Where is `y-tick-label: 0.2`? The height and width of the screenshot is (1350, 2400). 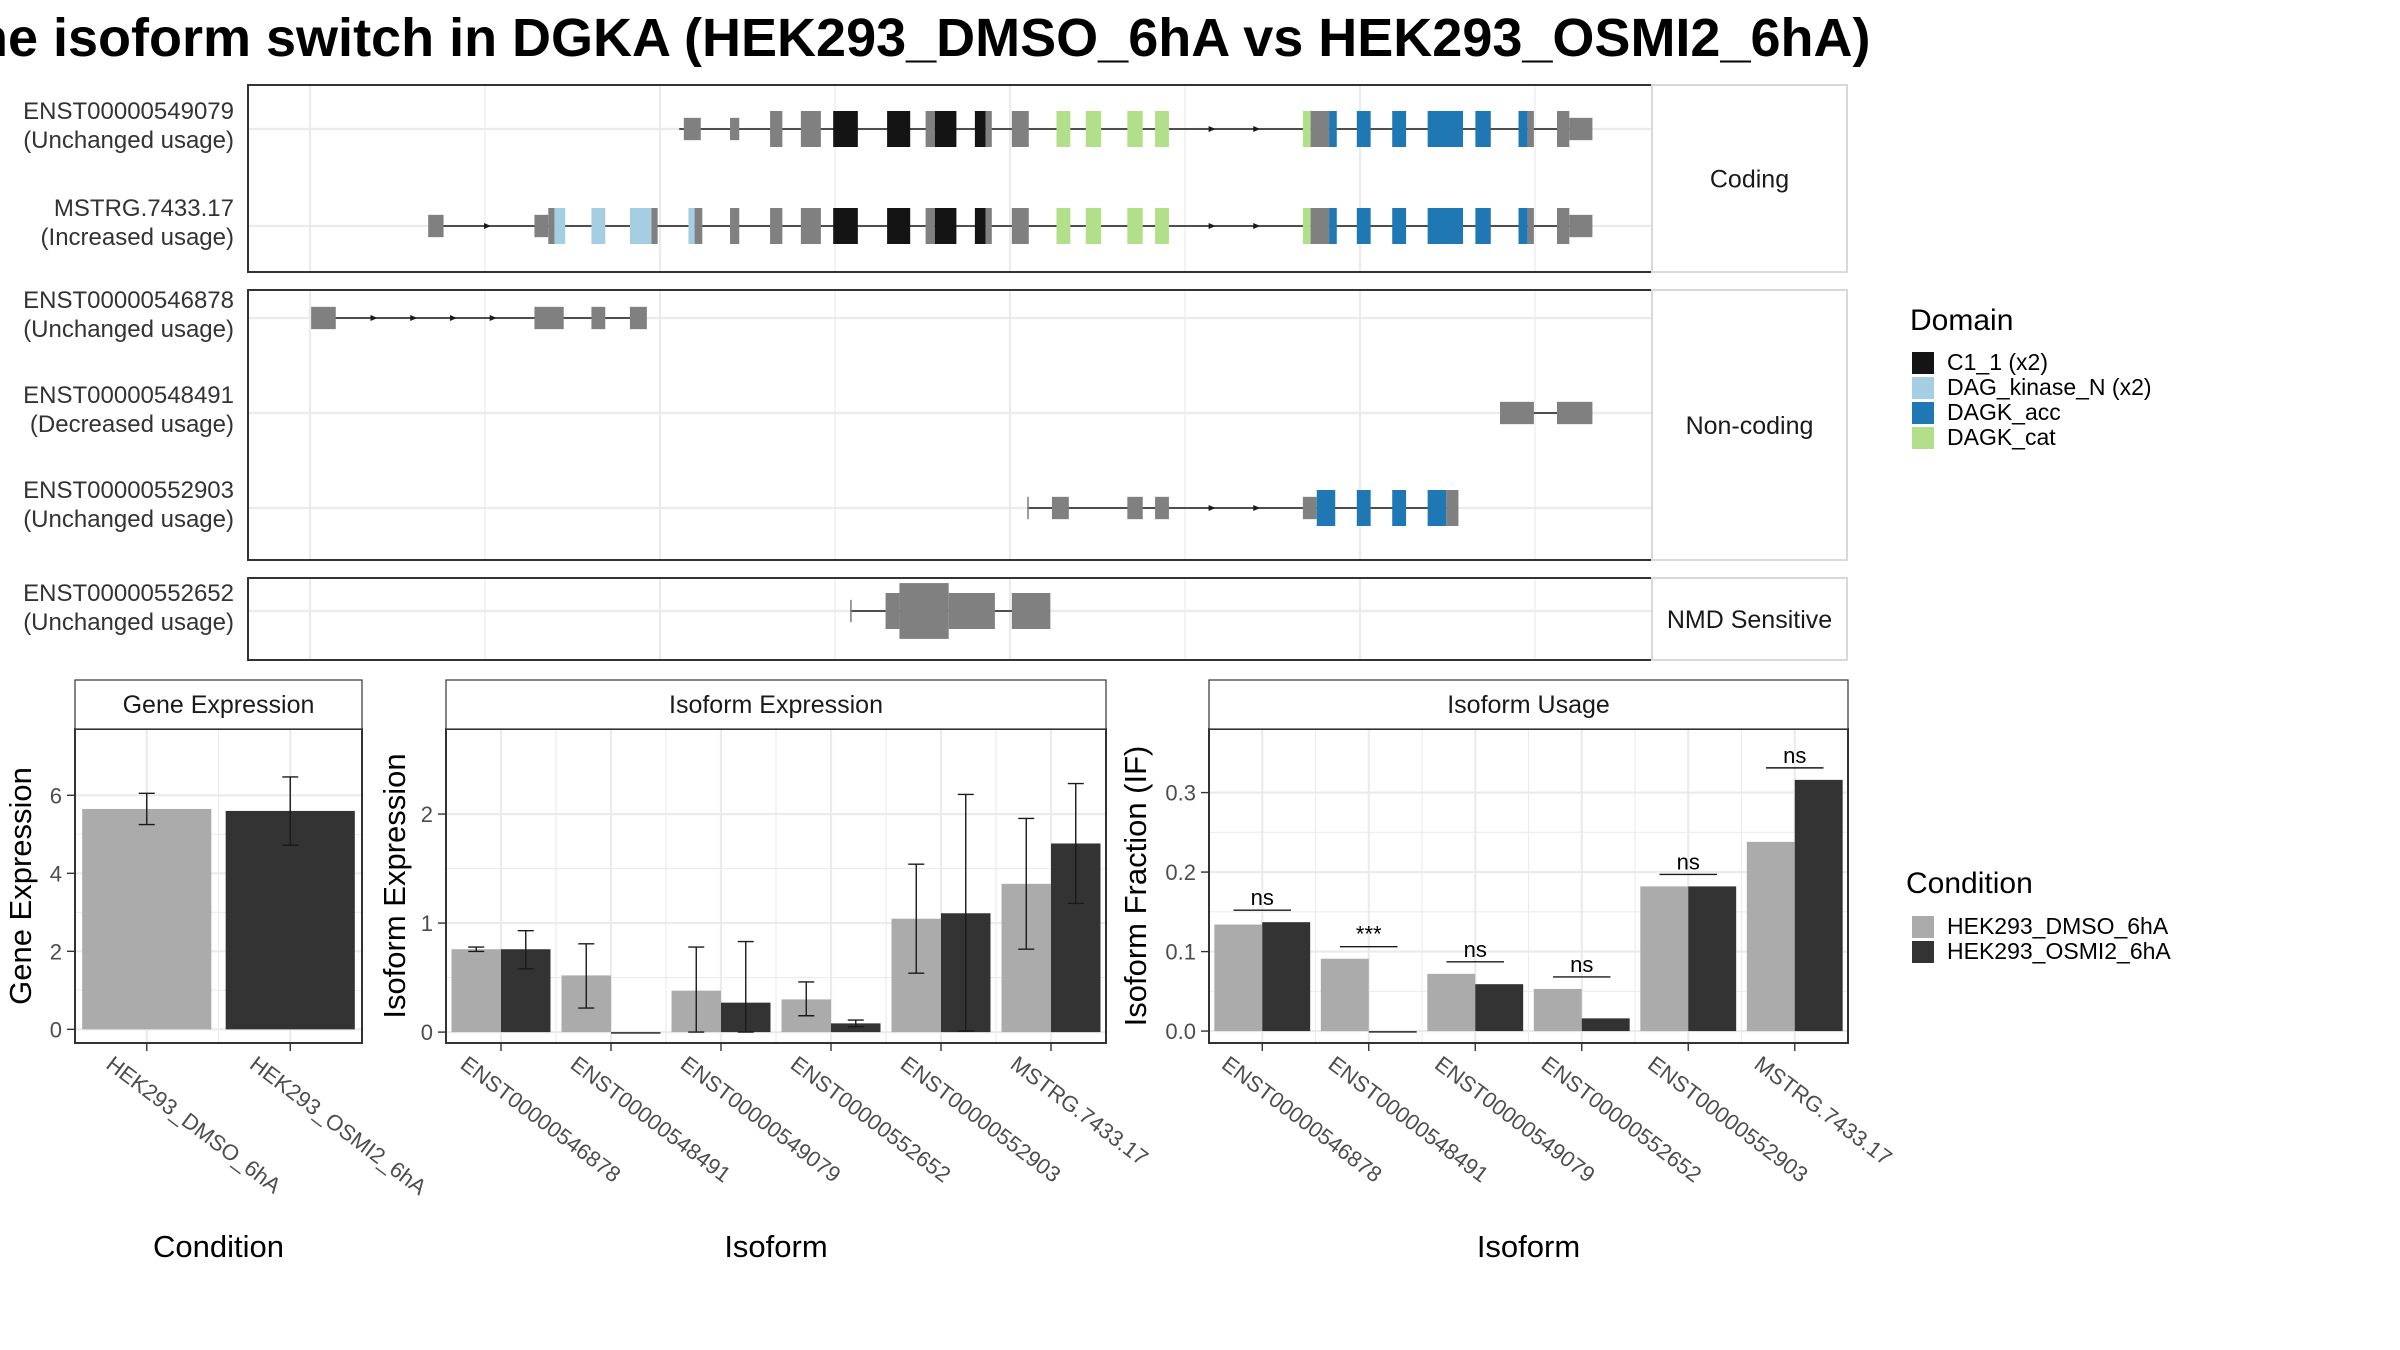
y-tick-label: 0.2 is located at coordinates (1180, 872).